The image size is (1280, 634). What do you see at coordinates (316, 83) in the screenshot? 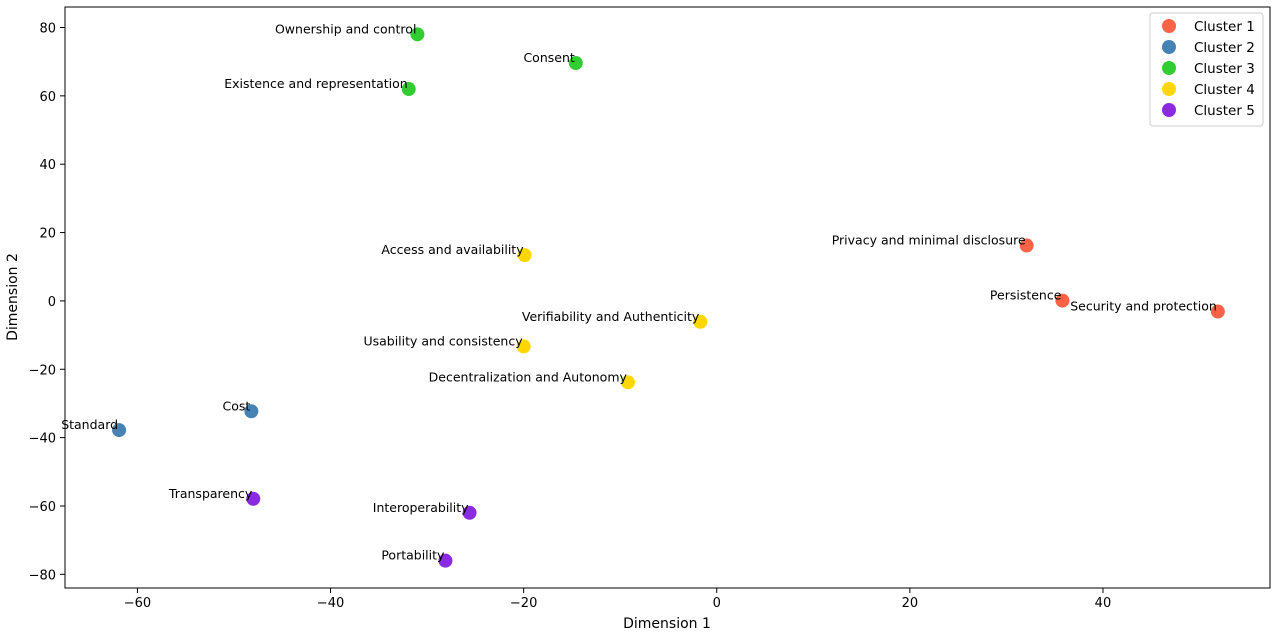
I see `point-label: Existence and representation` at bounding box center [316, 83].